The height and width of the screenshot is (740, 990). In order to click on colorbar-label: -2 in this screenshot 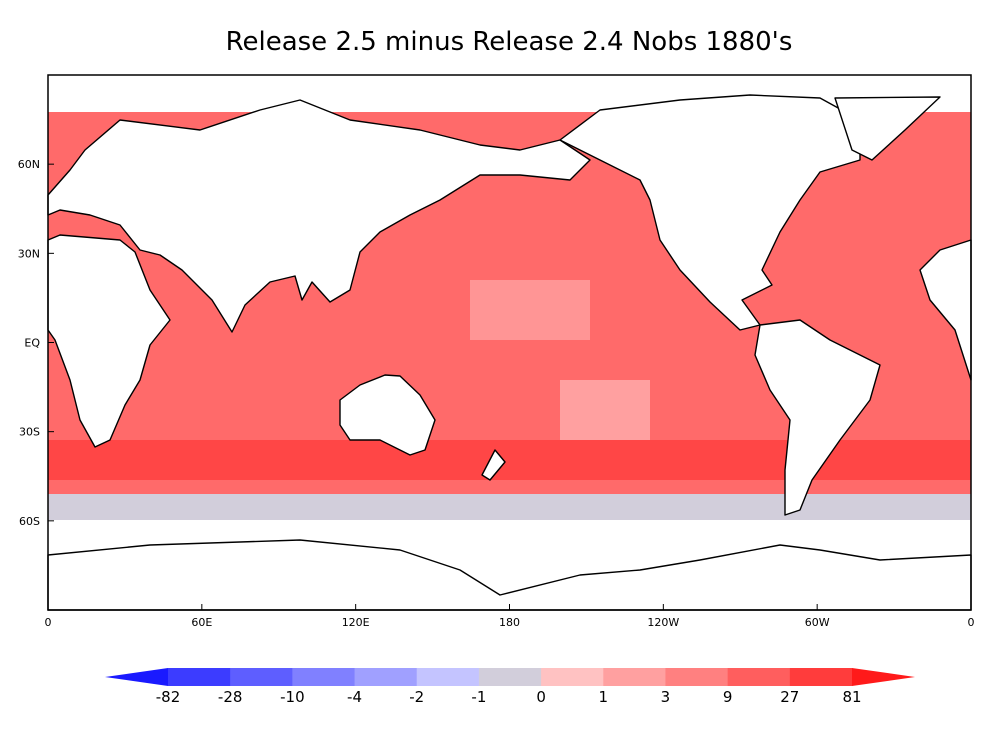, I will do `click(416, 697)`.